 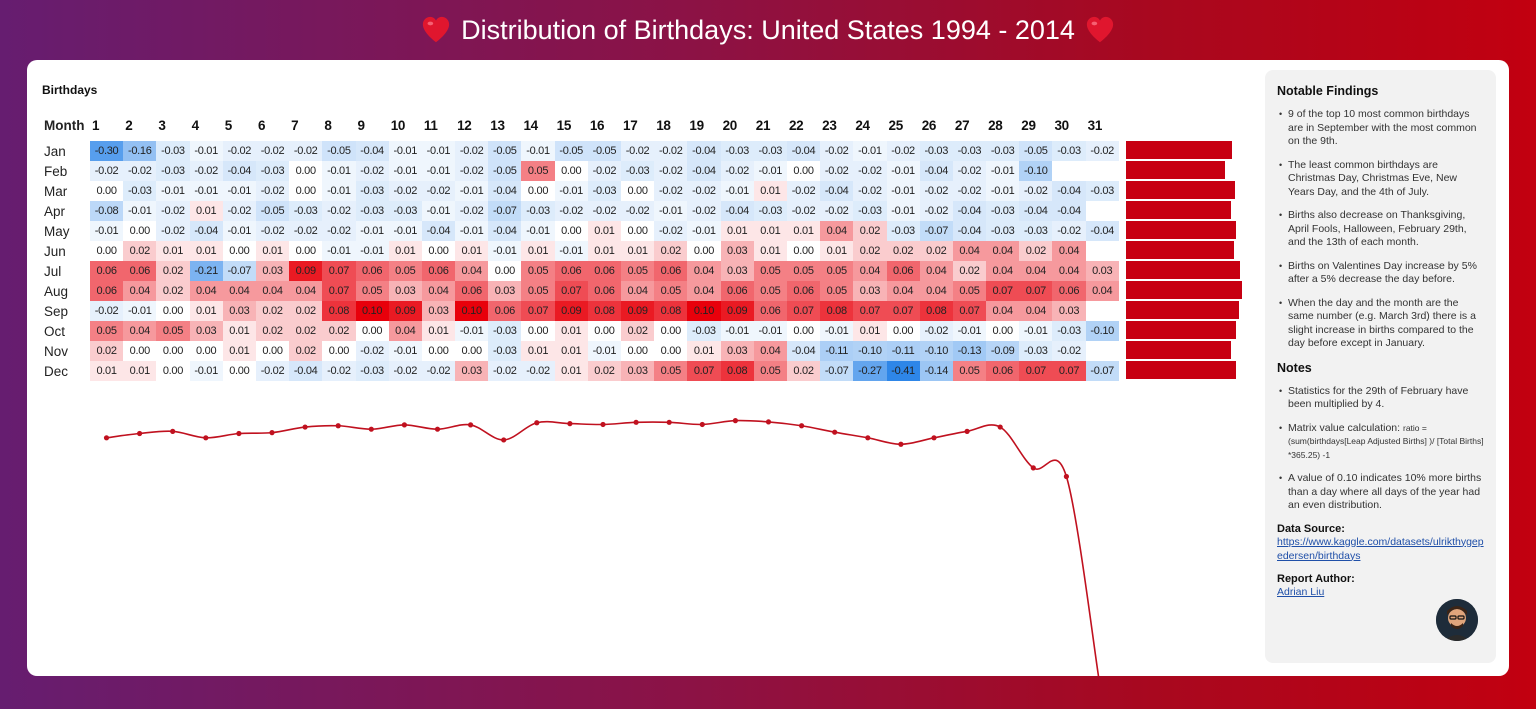 What do you see at coordinates (405, 311) in the screenshot?
I see `matrix-cell: 0.09` at bounding box center [405, 311].